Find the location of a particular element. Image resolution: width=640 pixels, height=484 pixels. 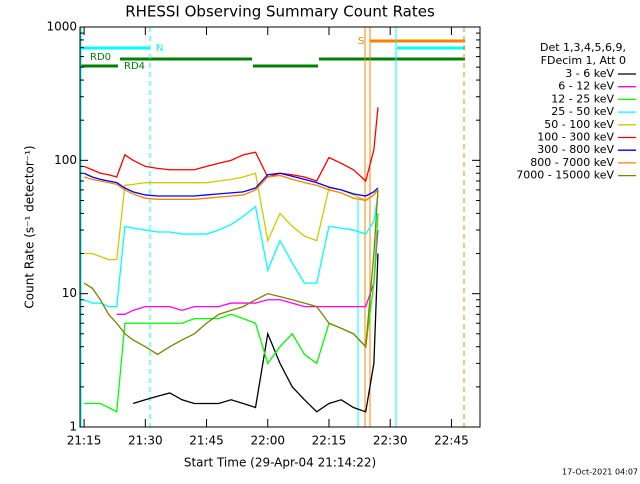

annotation: RD4 is located at coordinates (134, 66).